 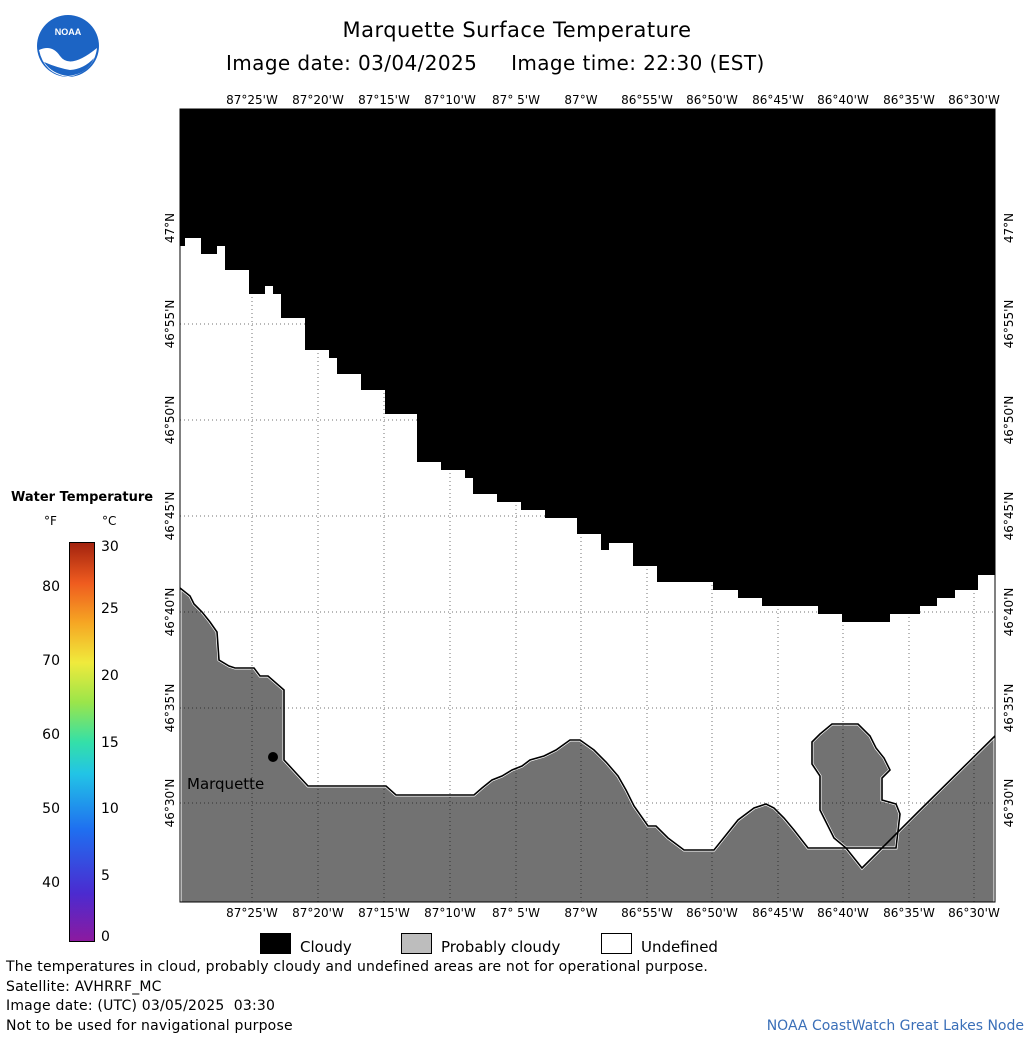 What do you see at coordinates (778, 100) in the screenshot?
I see `lon-label-top-8: 86°45'W` at bounding box center [778, 100].